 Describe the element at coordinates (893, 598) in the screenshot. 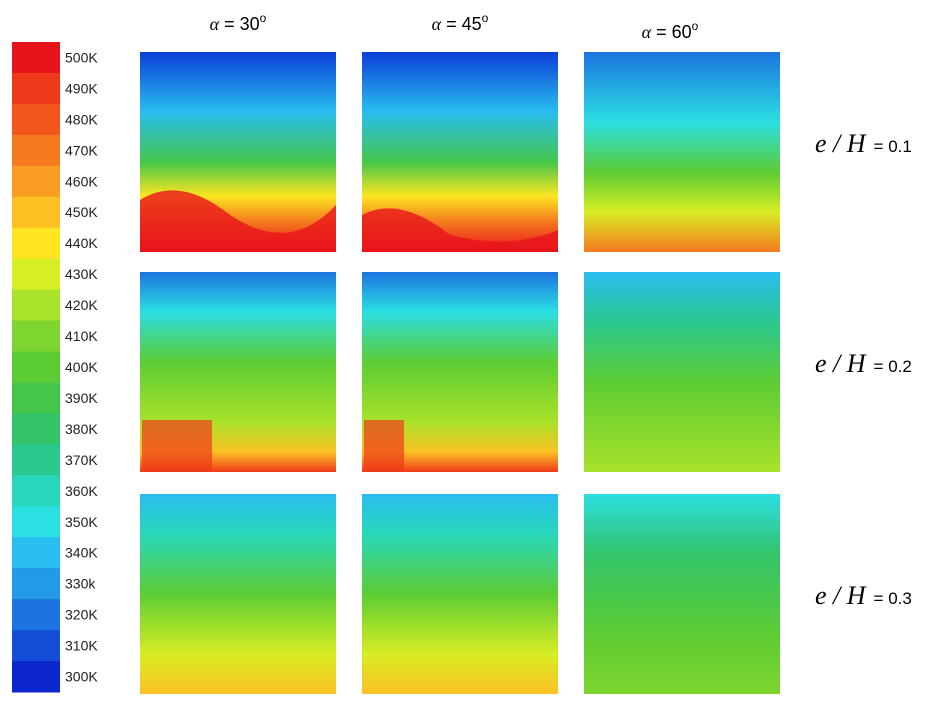

I see `ratio-value: = 0.3` at that location.